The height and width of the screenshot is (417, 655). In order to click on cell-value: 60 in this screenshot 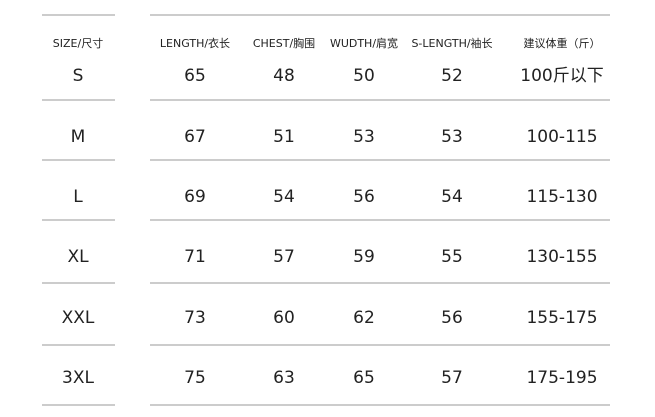, I will do `click(284, 318)`.